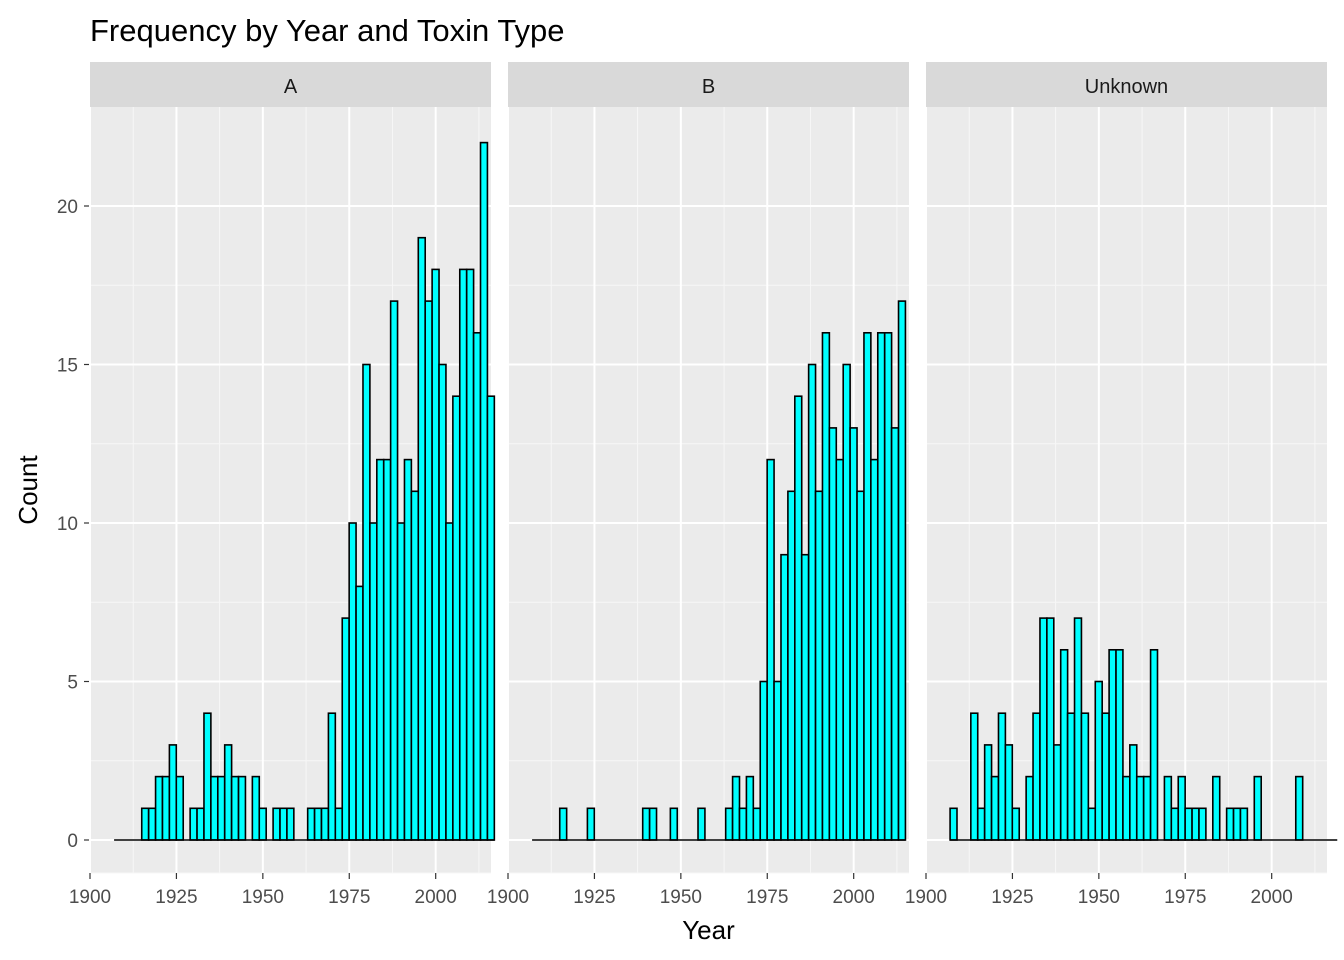 The width and height of the screenshot is (1344, 960). What do you see at coordinates (67, 524) in the screenshot?
I see `y-tick-label: 10` at bounding box center [67, 524].